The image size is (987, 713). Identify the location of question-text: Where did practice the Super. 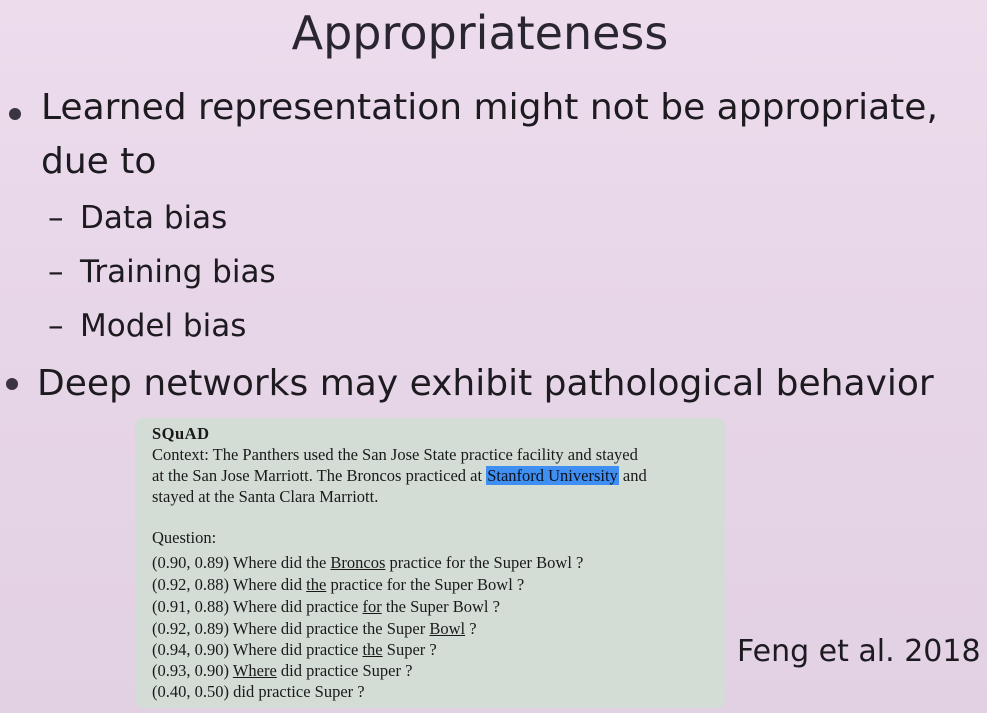
(329, 628).